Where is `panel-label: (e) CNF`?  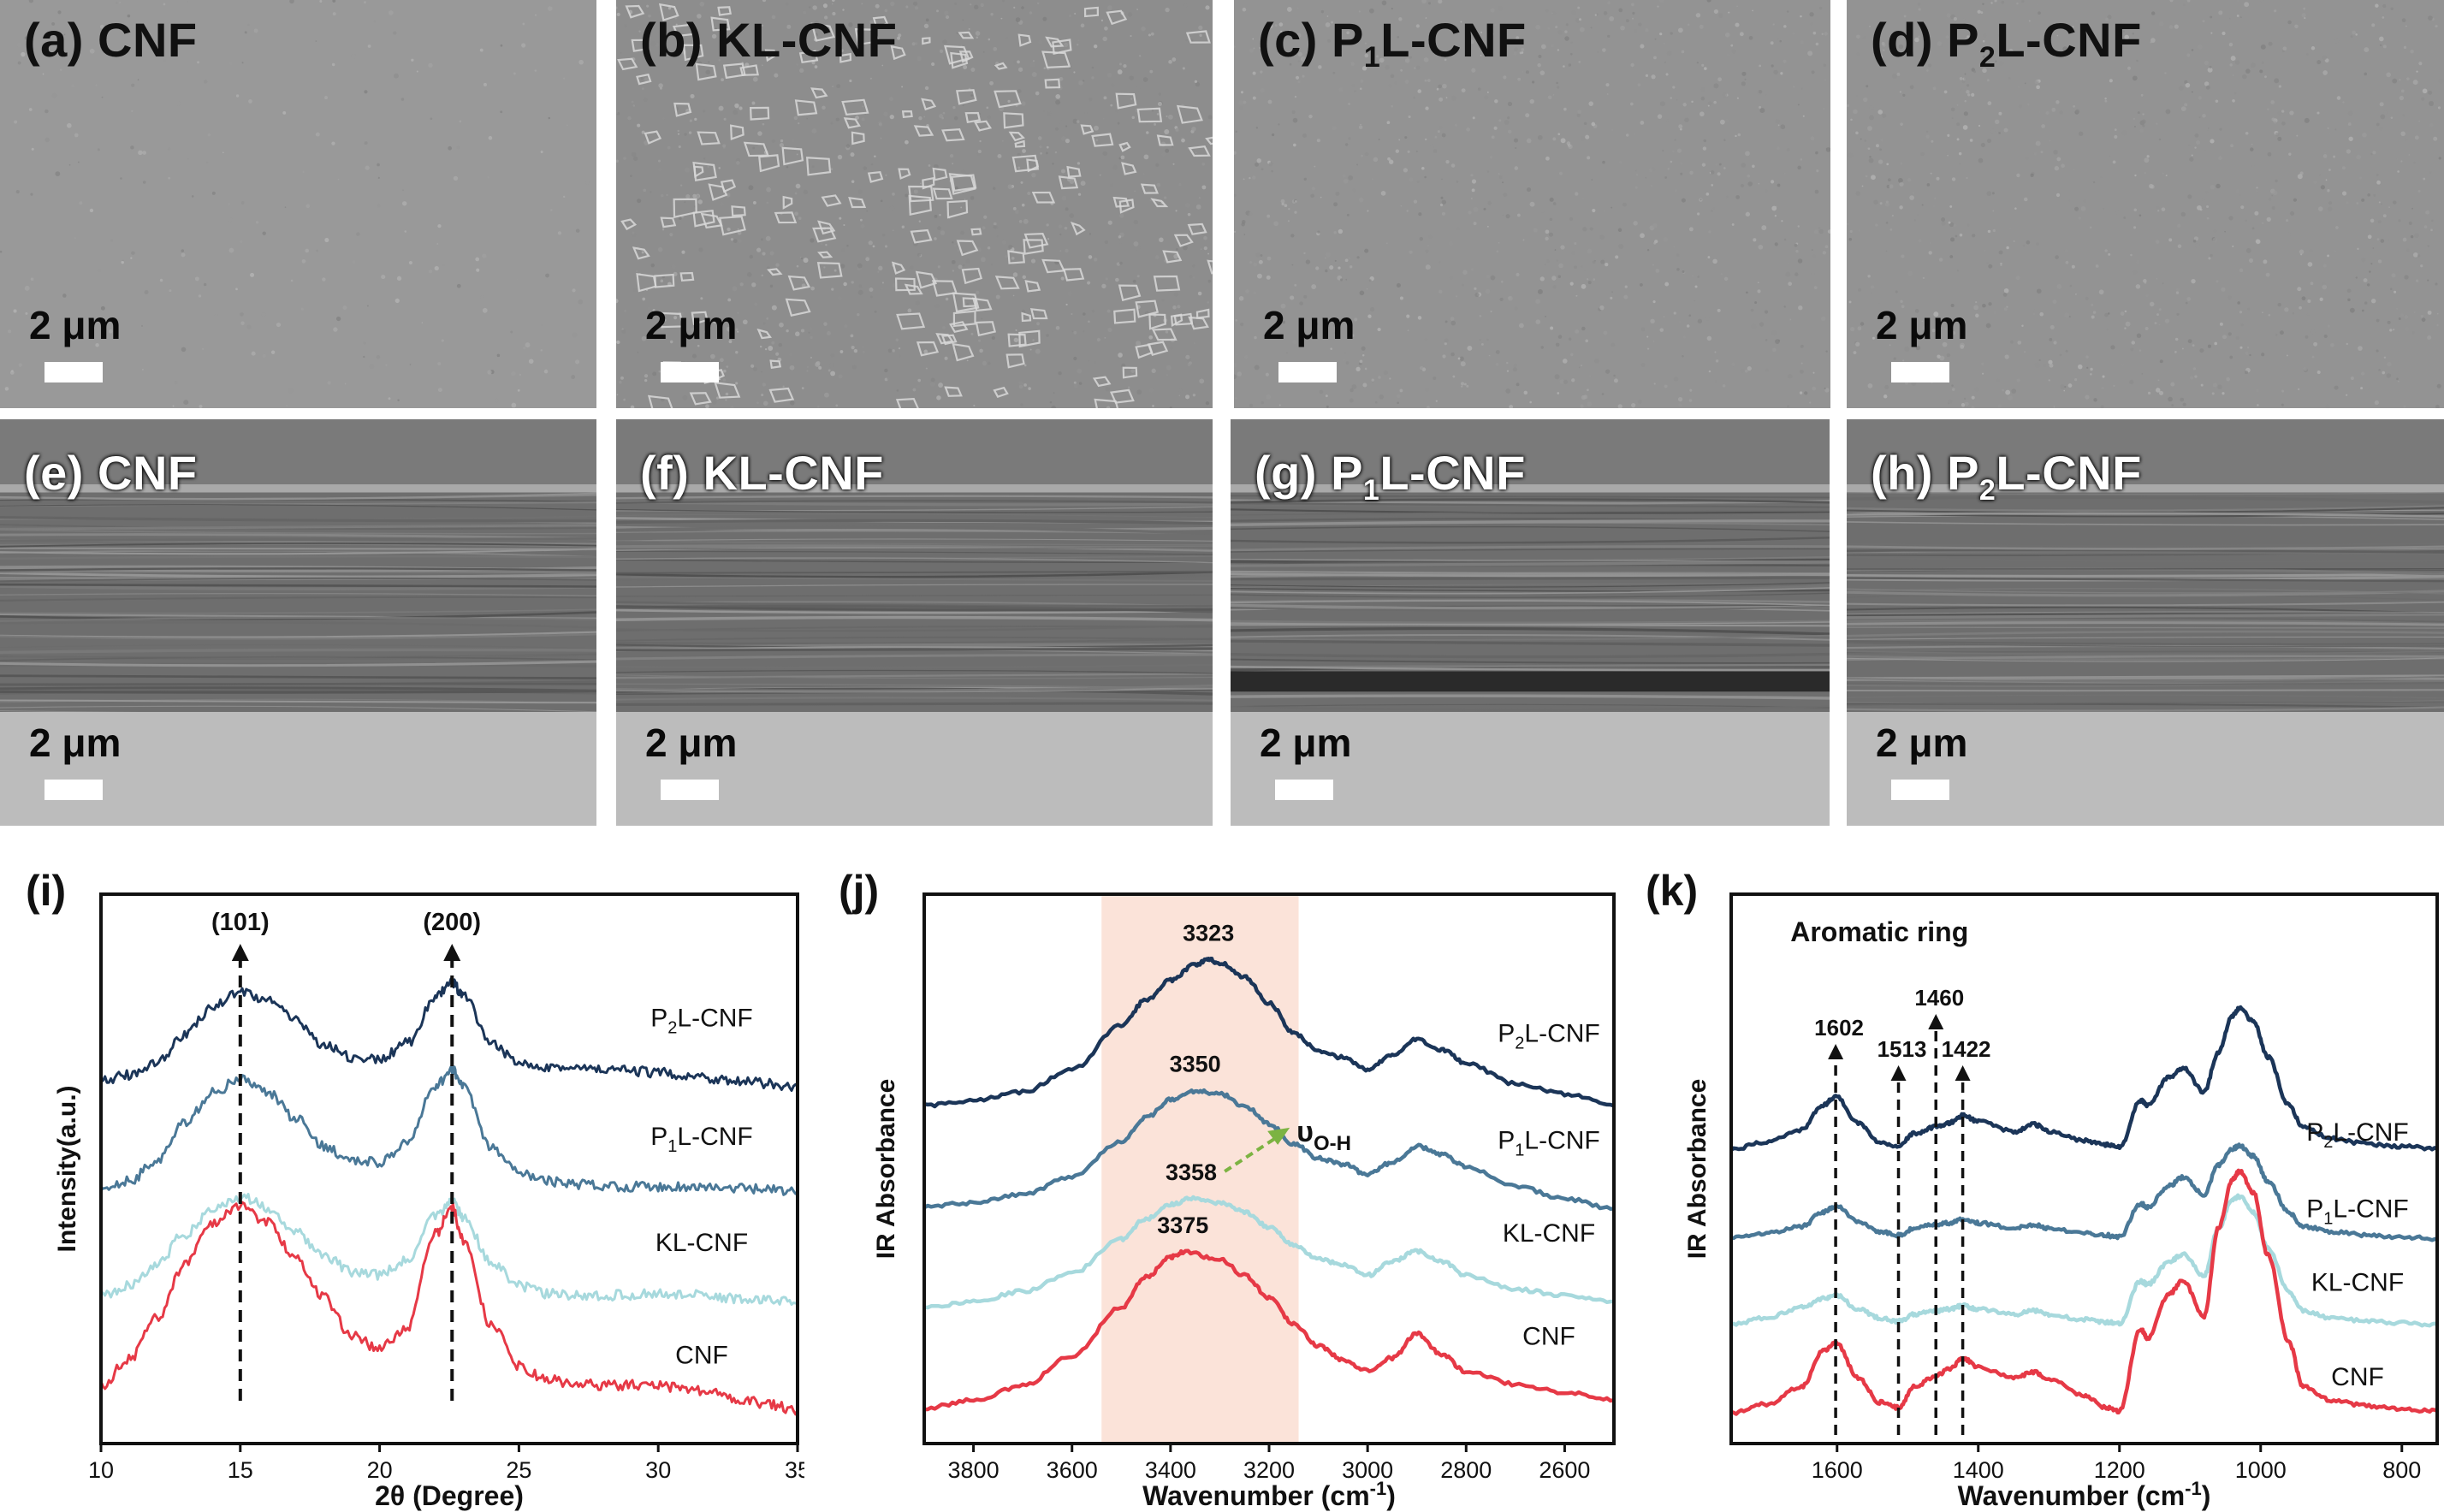 panel-label: (e) CNF is located at coordinates (111, 473).